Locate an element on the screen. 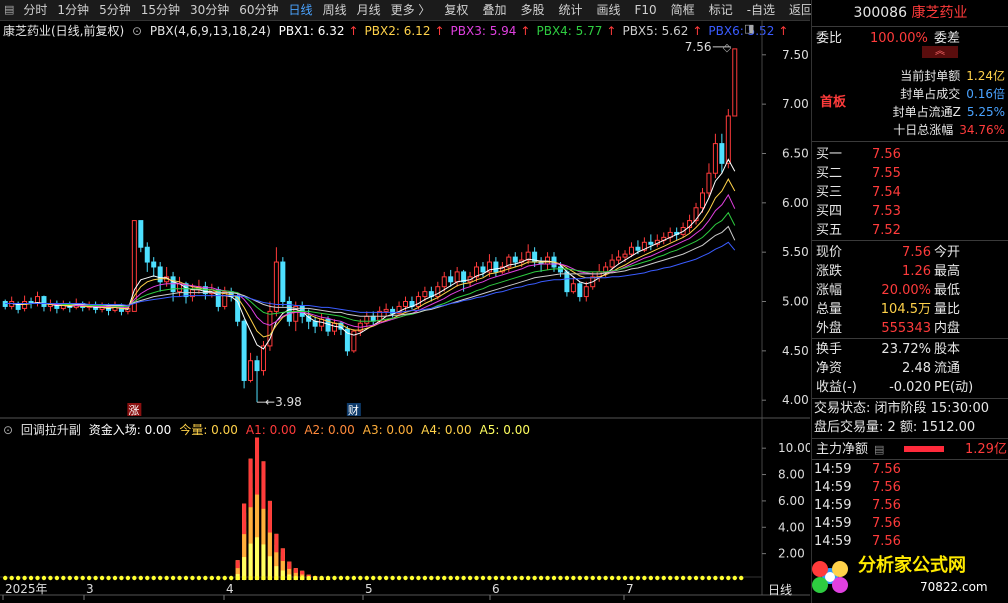 The height and width of the screenshot is (603, 1008). tick-row: 14:59 7.56 is located at coordinates (910, 524).